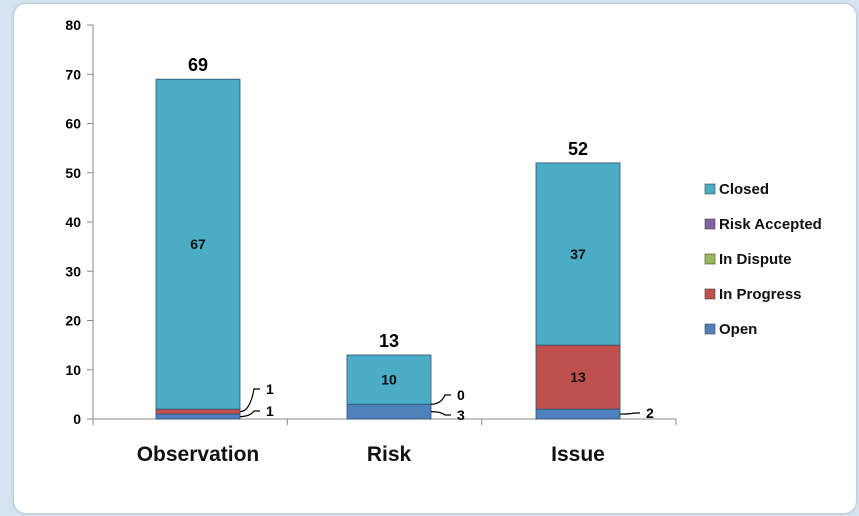 The width and height of the screenshot is (859, 516). Describe the element at coordinates (578, 454) in the screenshot. I see `x-tick-label-issue: Issue` at that location.